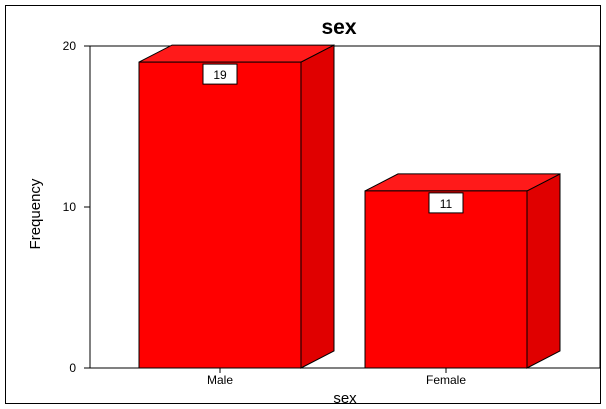 The image size is (606, 409). What do you see at coordinates (35, 213) in the screenshot?
I see `y-axis-label: Frequency` at bounding box center [35, 213].